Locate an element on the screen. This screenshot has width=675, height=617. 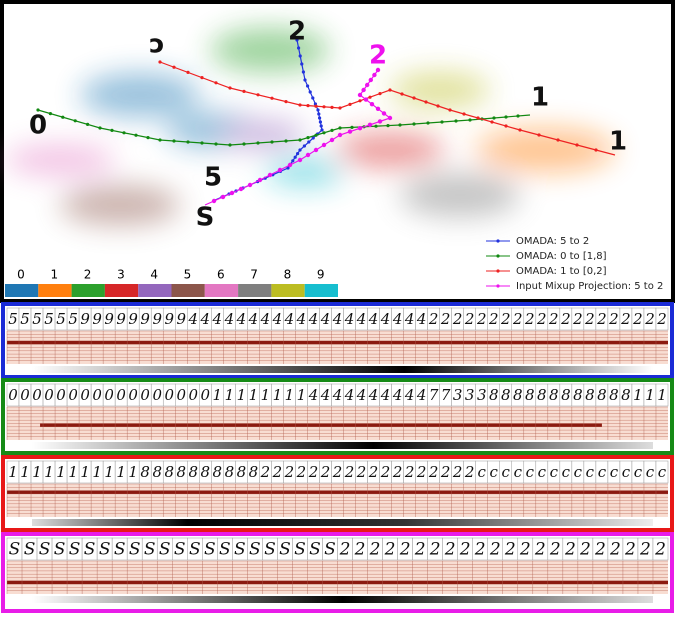
colorbar-label: 0 is located at coordinates (21, 275).